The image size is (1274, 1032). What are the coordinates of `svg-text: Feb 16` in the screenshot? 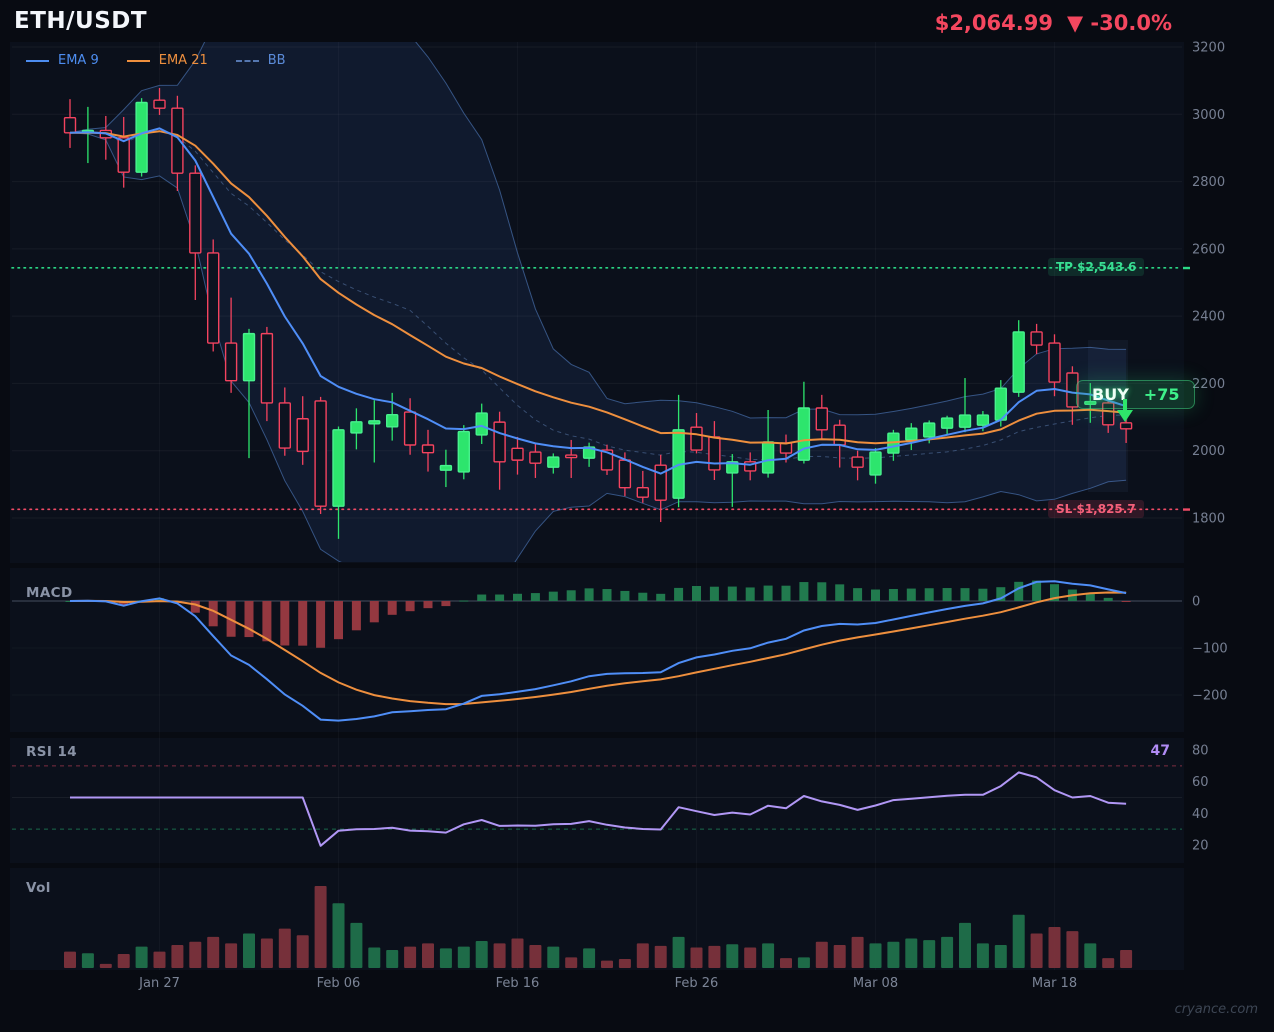 It's located at (518, 983).